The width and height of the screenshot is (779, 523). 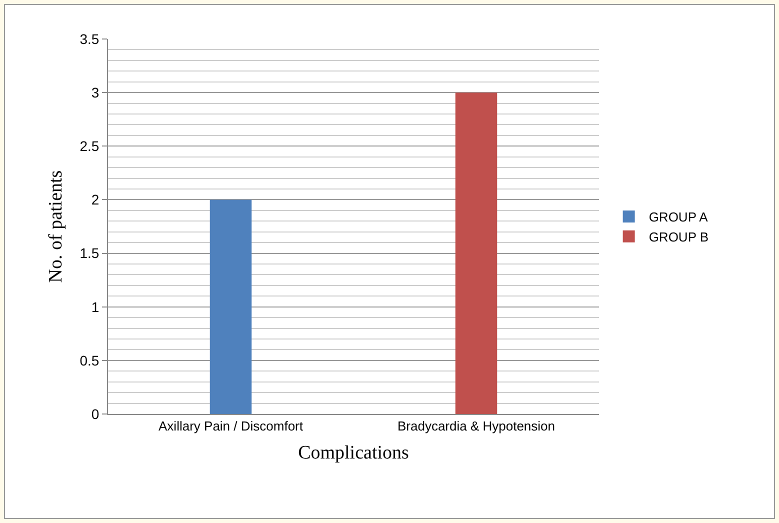 What do you see at coordinates (95, 92) in the screenshot?
I see `y-tick-label: 3` at bounding box center [95, 92].